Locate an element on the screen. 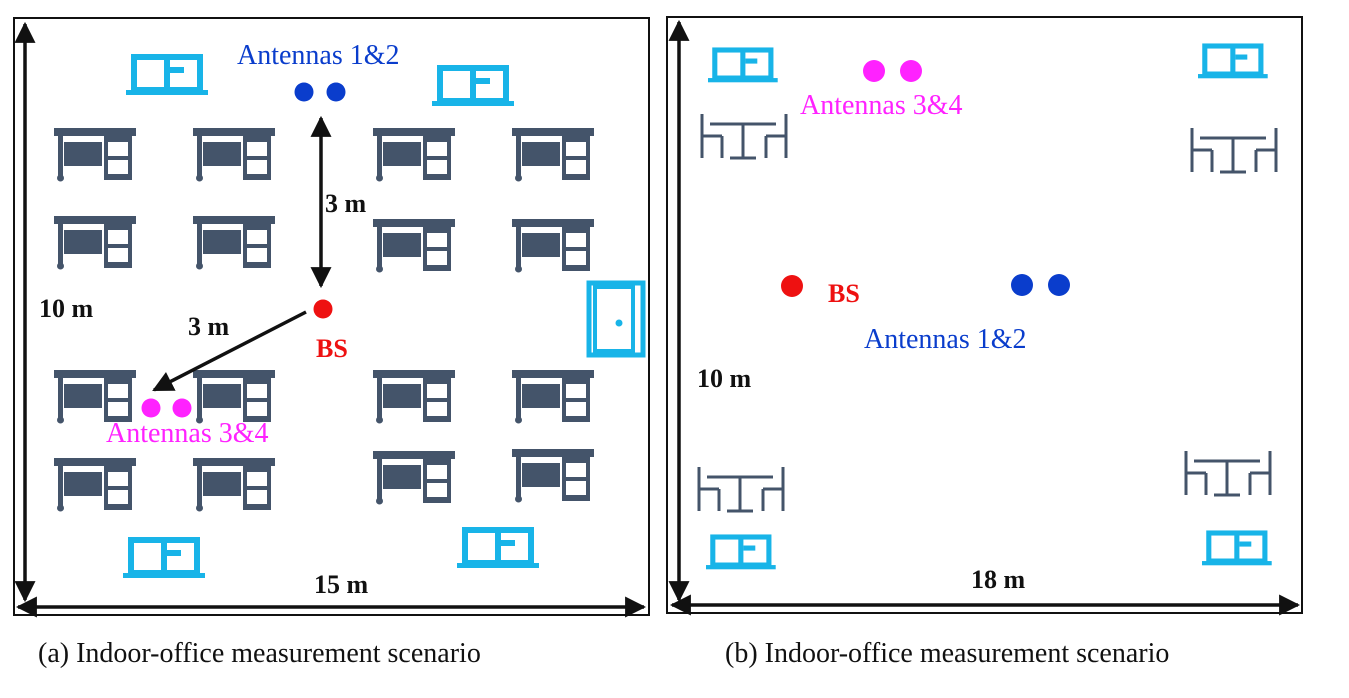  panel-a-antennas-12-label: Antennas 1&2 is located at coordinates (318, 55).